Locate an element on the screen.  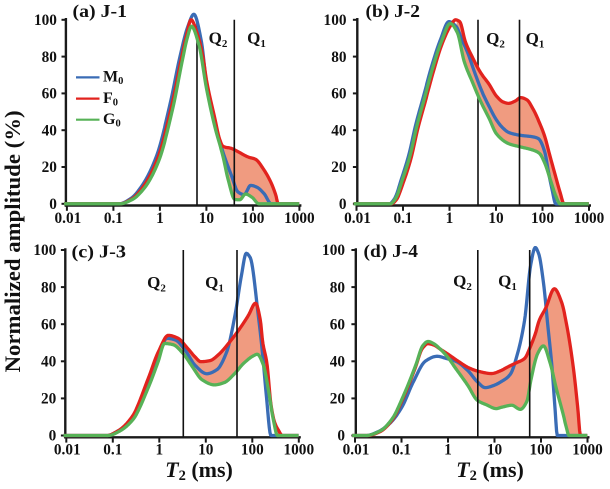
svg-text: (c) J-3 is located at coordinates (99, 252).